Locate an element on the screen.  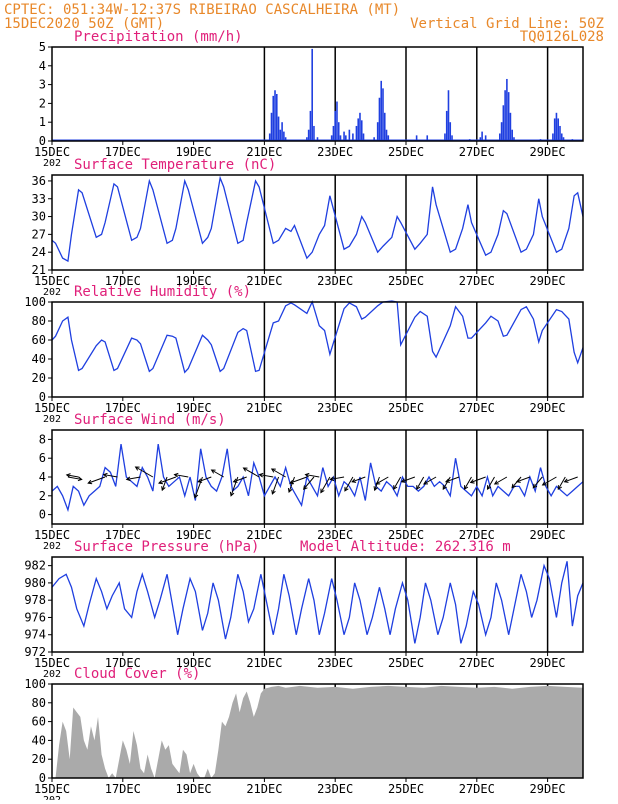
y-tick-label: 976 is located at coordinates (35, 617).